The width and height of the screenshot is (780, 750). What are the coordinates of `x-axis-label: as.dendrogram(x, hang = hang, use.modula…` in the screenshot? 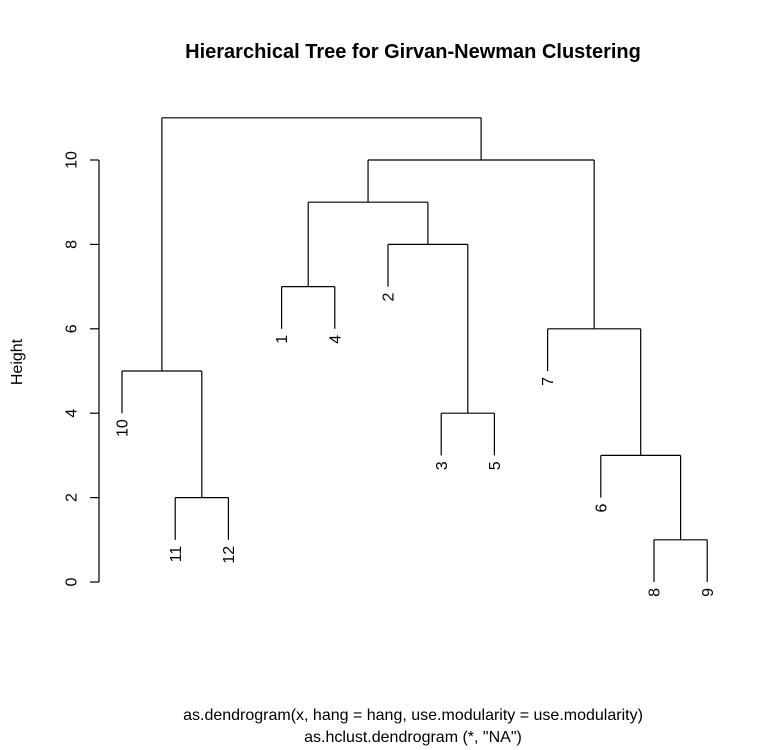 It's located at (413, 715).